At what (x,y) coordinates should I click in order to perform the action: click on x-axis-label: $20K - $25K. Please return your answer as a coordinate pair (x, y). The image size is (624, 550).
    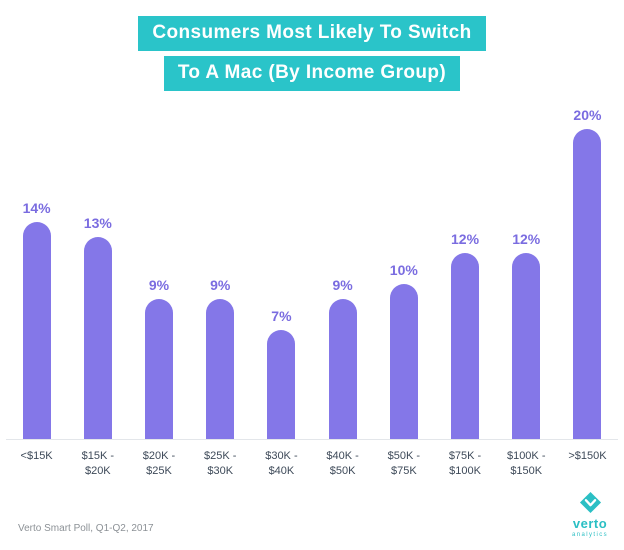
    Looking at the image, I should click on (159, 464).